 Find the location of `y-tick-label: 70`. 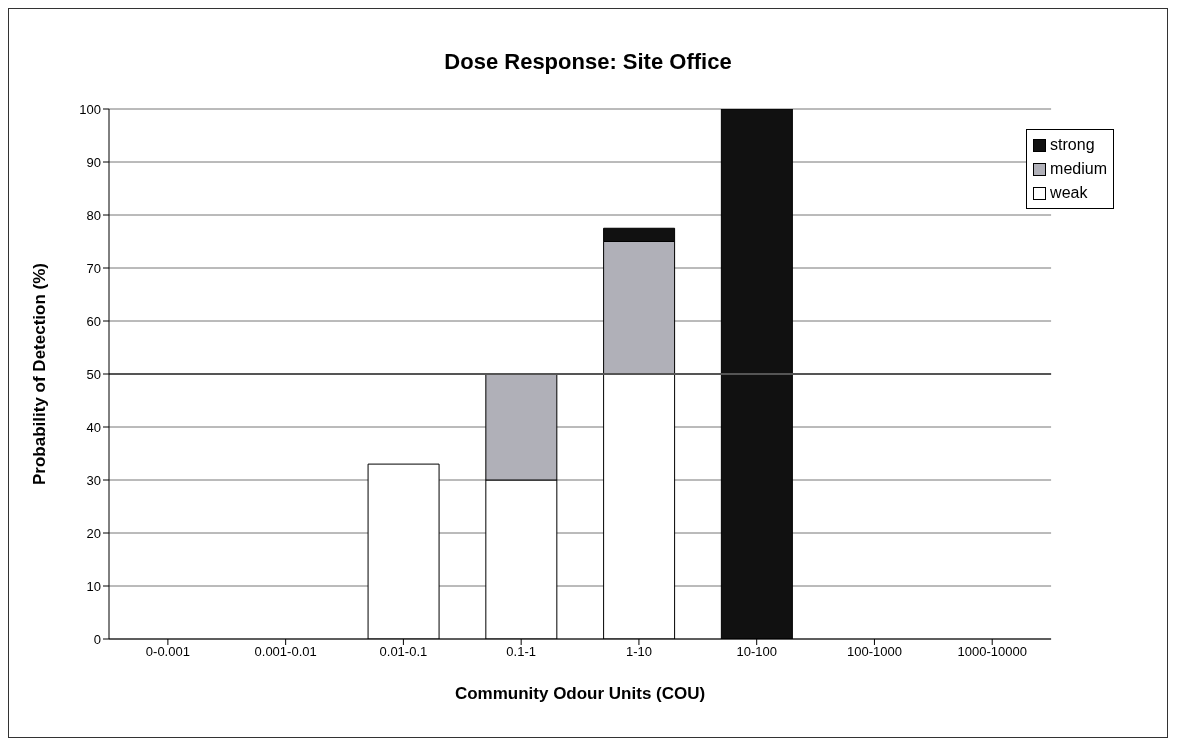

y-tick-label: 70 is located at coordinates (93, 268).